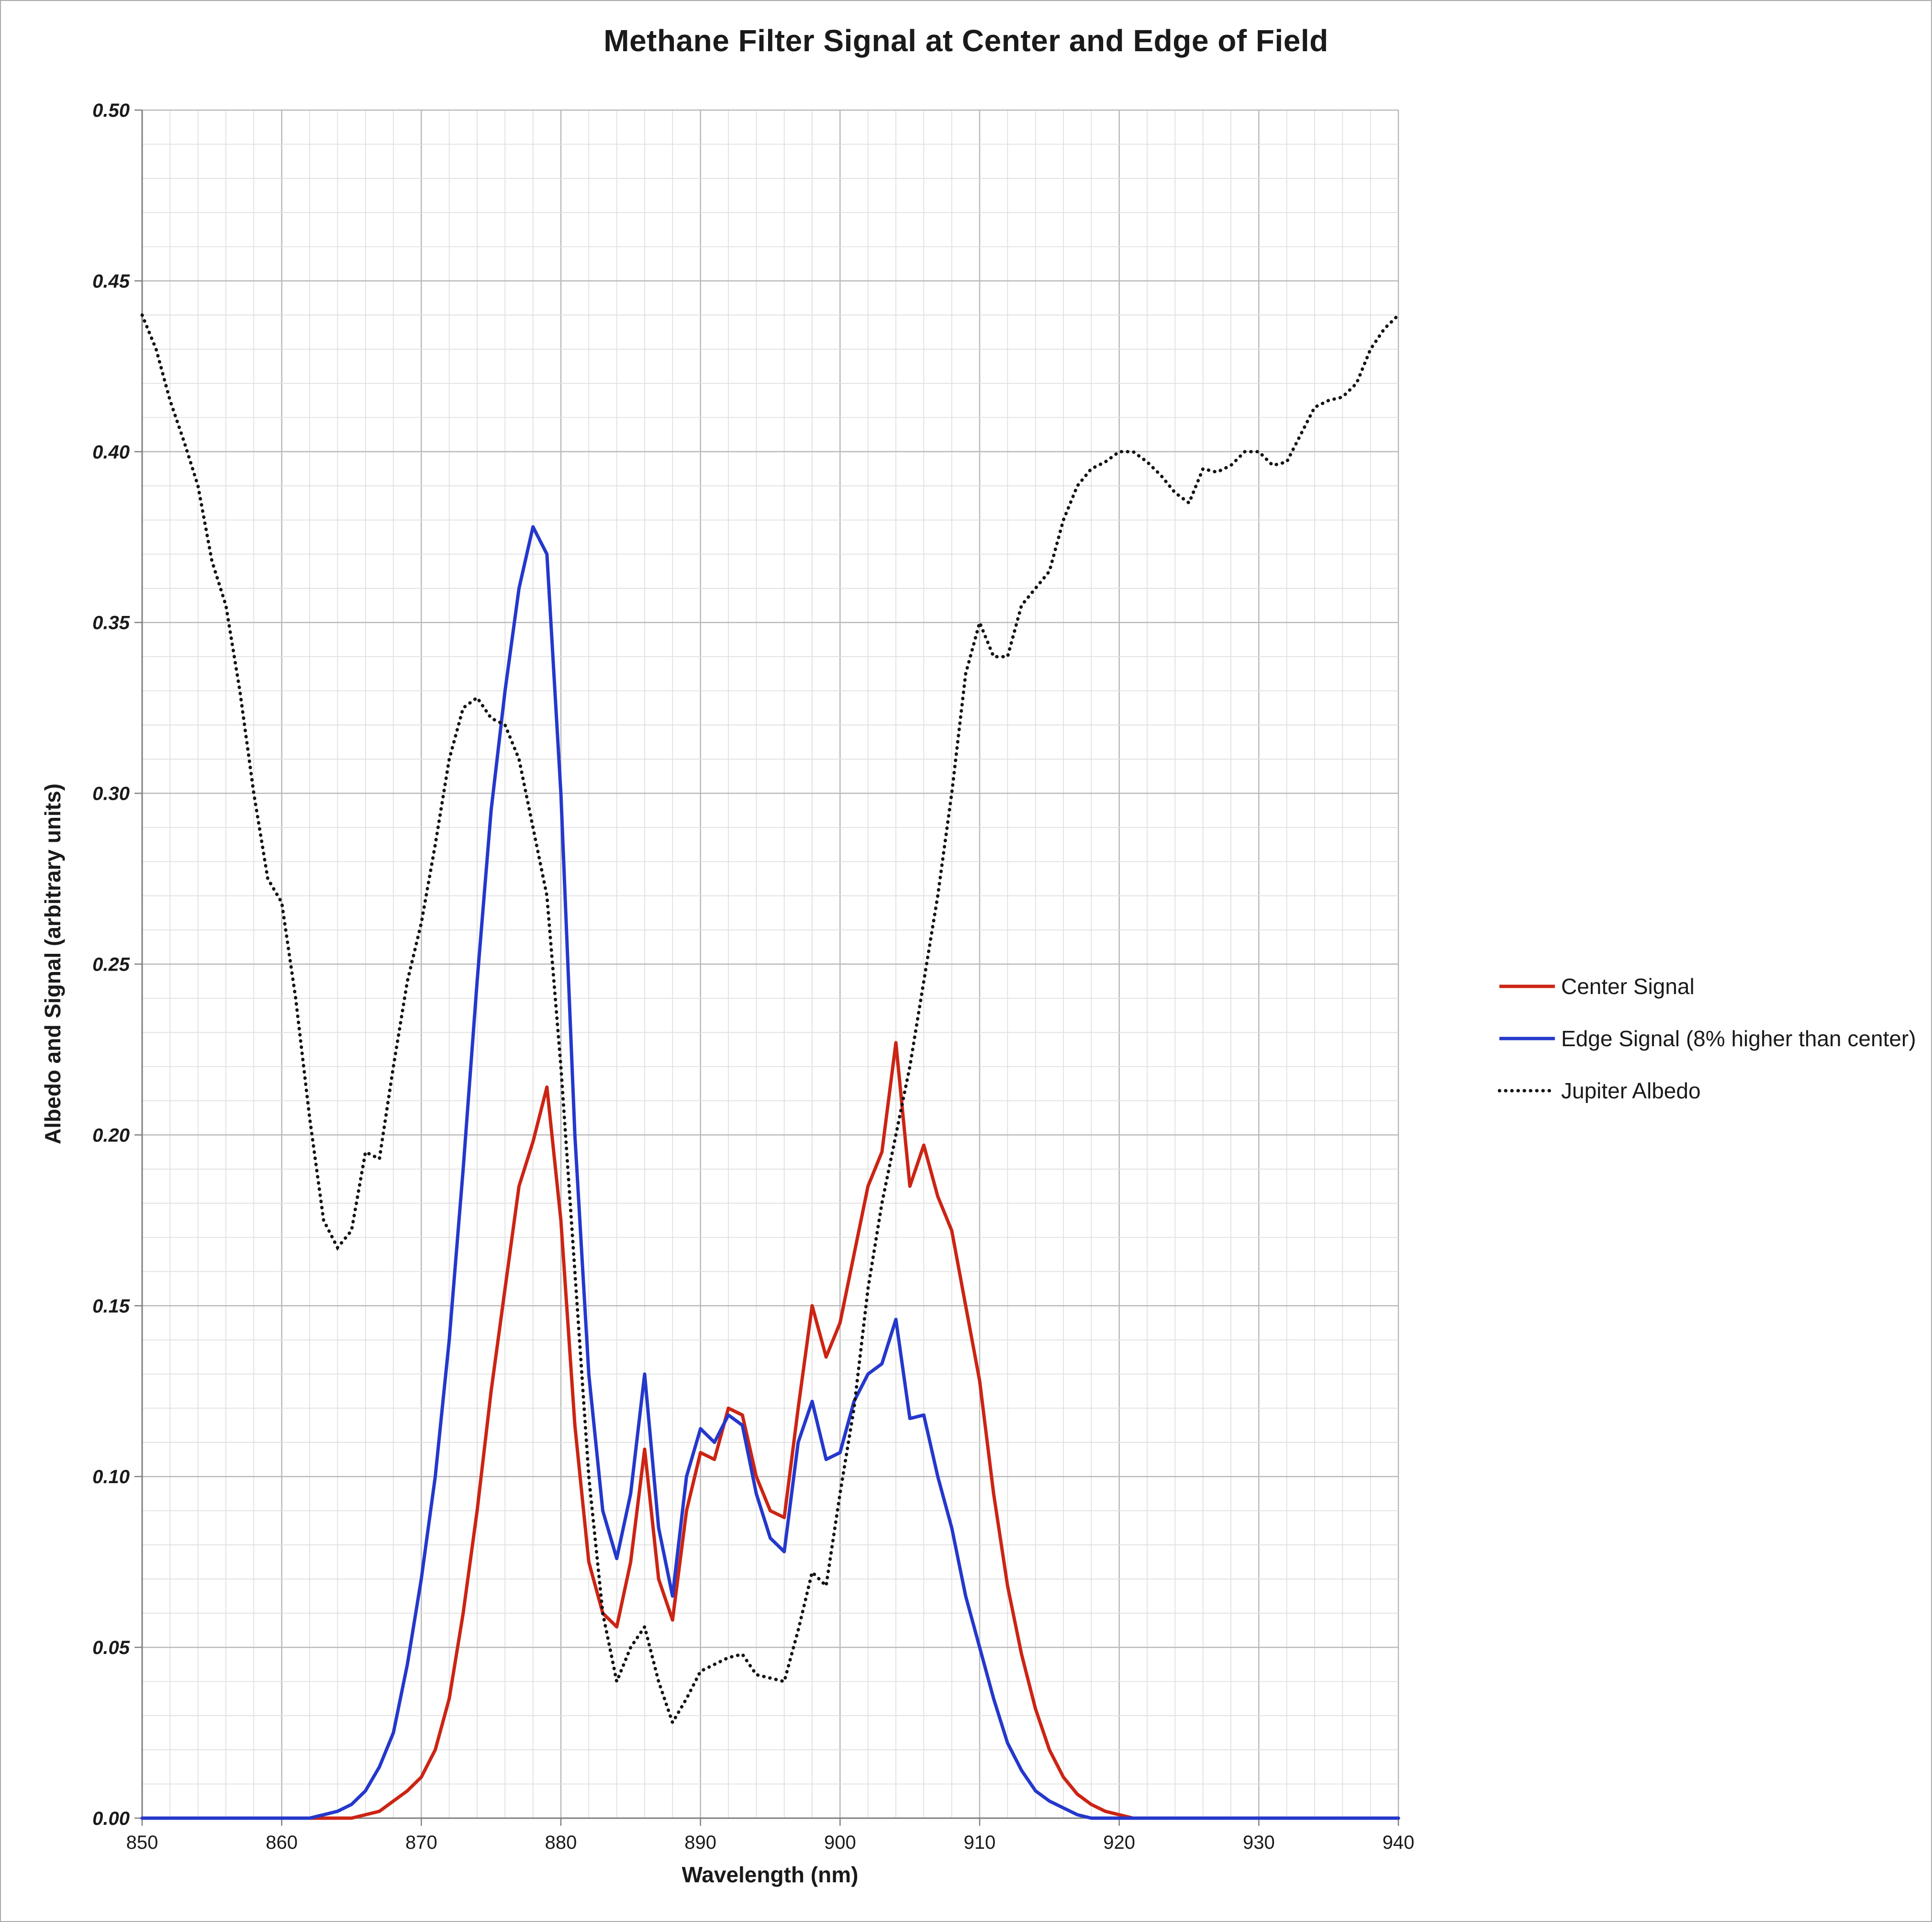 The image size is (1932, 1922). I want to click on legend-item-center-signal: Center Signal, so click(1707, 986).